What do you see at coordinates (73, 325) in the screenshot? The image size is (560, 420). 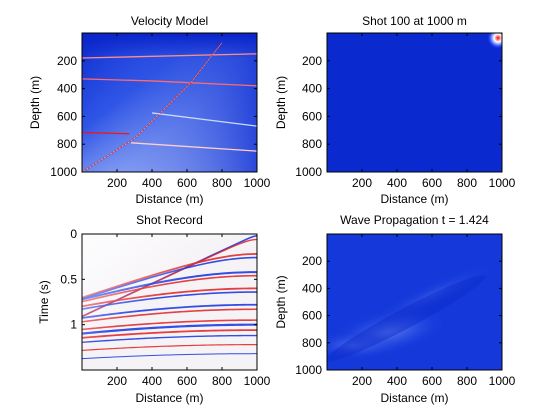 I see `record-ytick-label: 1` at bounding box center [73, 325].